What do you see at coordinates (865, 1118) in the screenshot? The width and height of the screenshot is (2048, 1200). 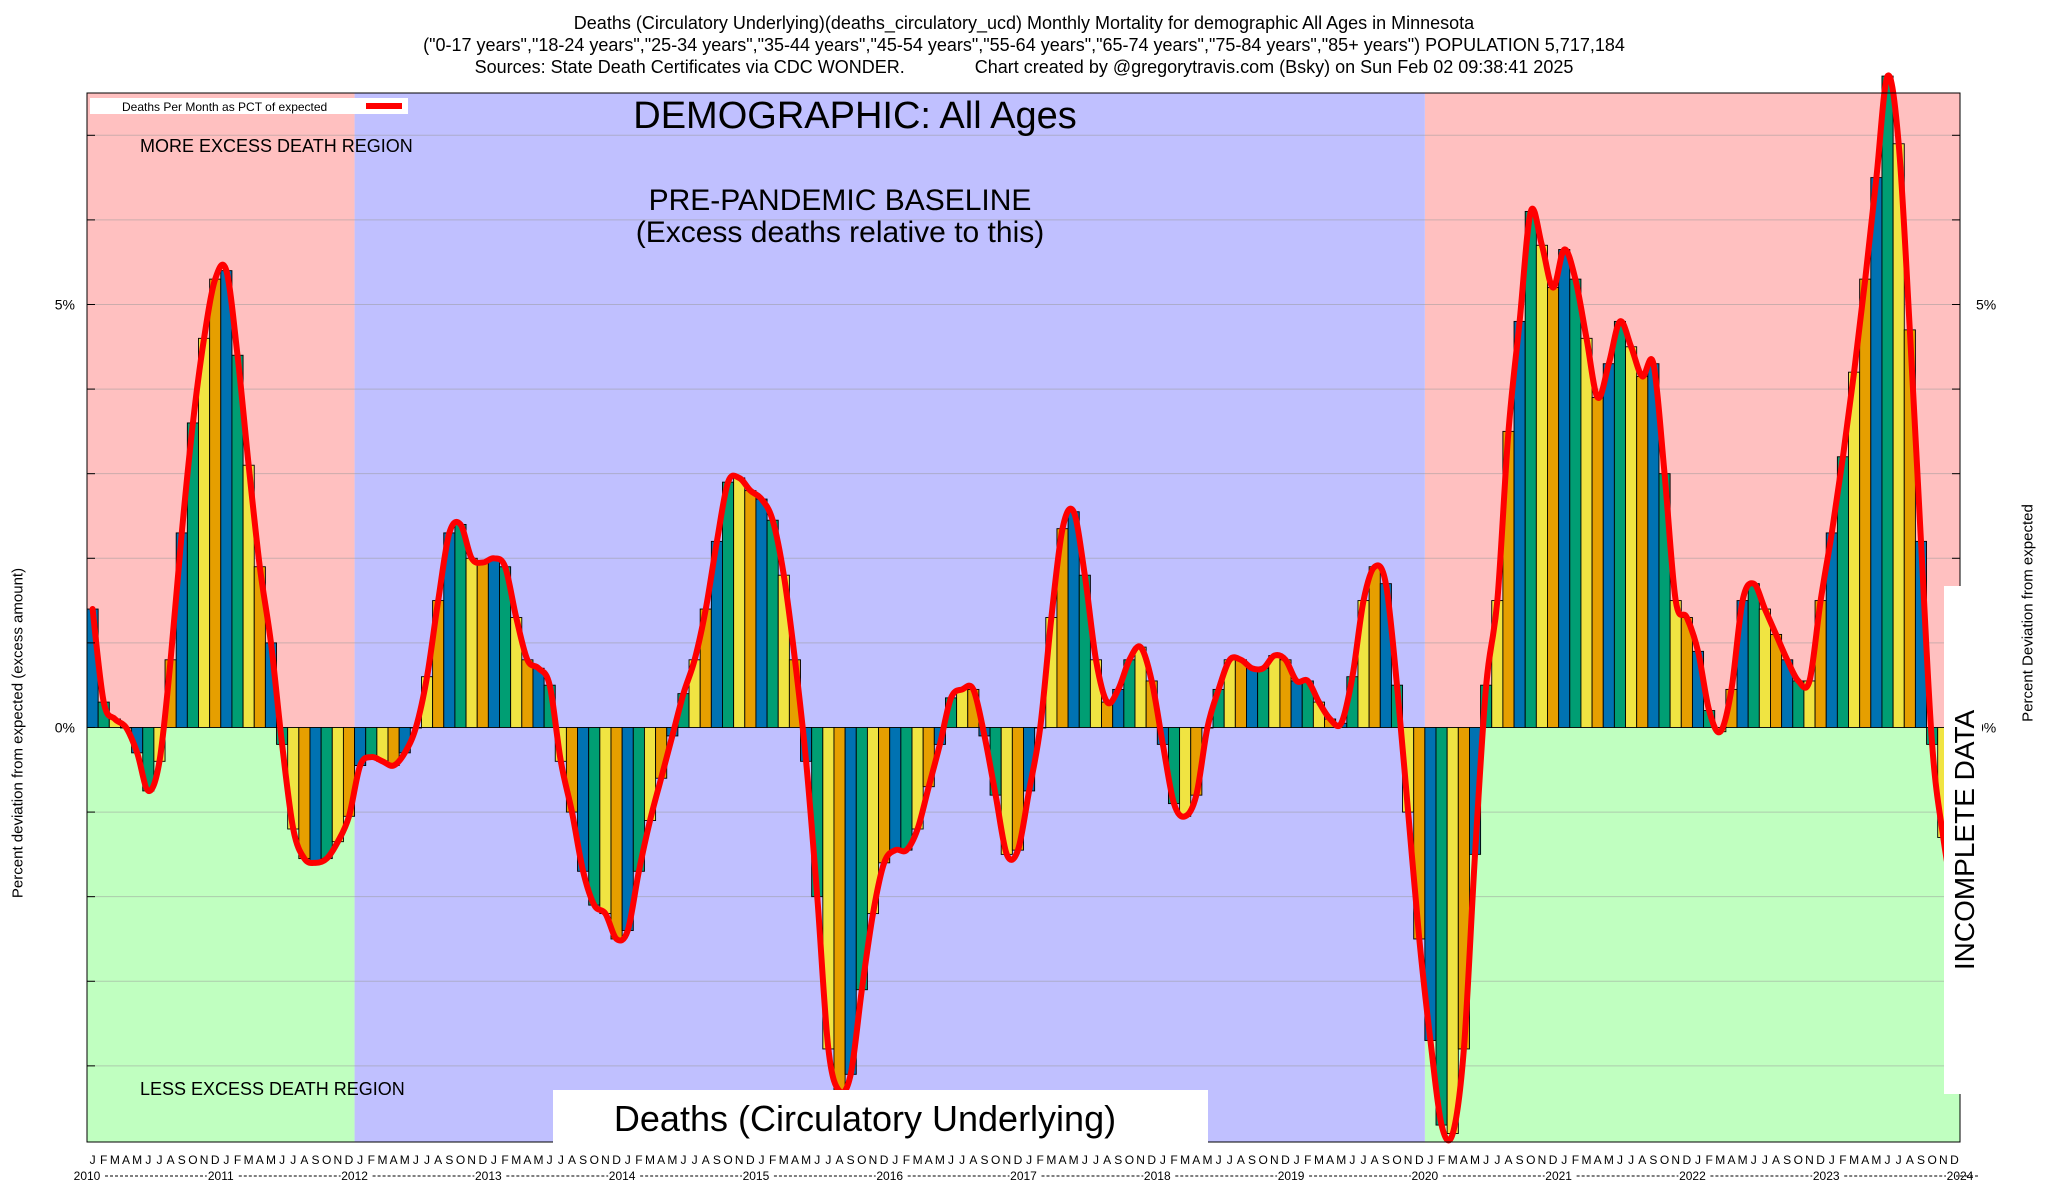 I see `metric-label: Deaths (Circulatory Underlying)` at bounding box center [865, 1118].